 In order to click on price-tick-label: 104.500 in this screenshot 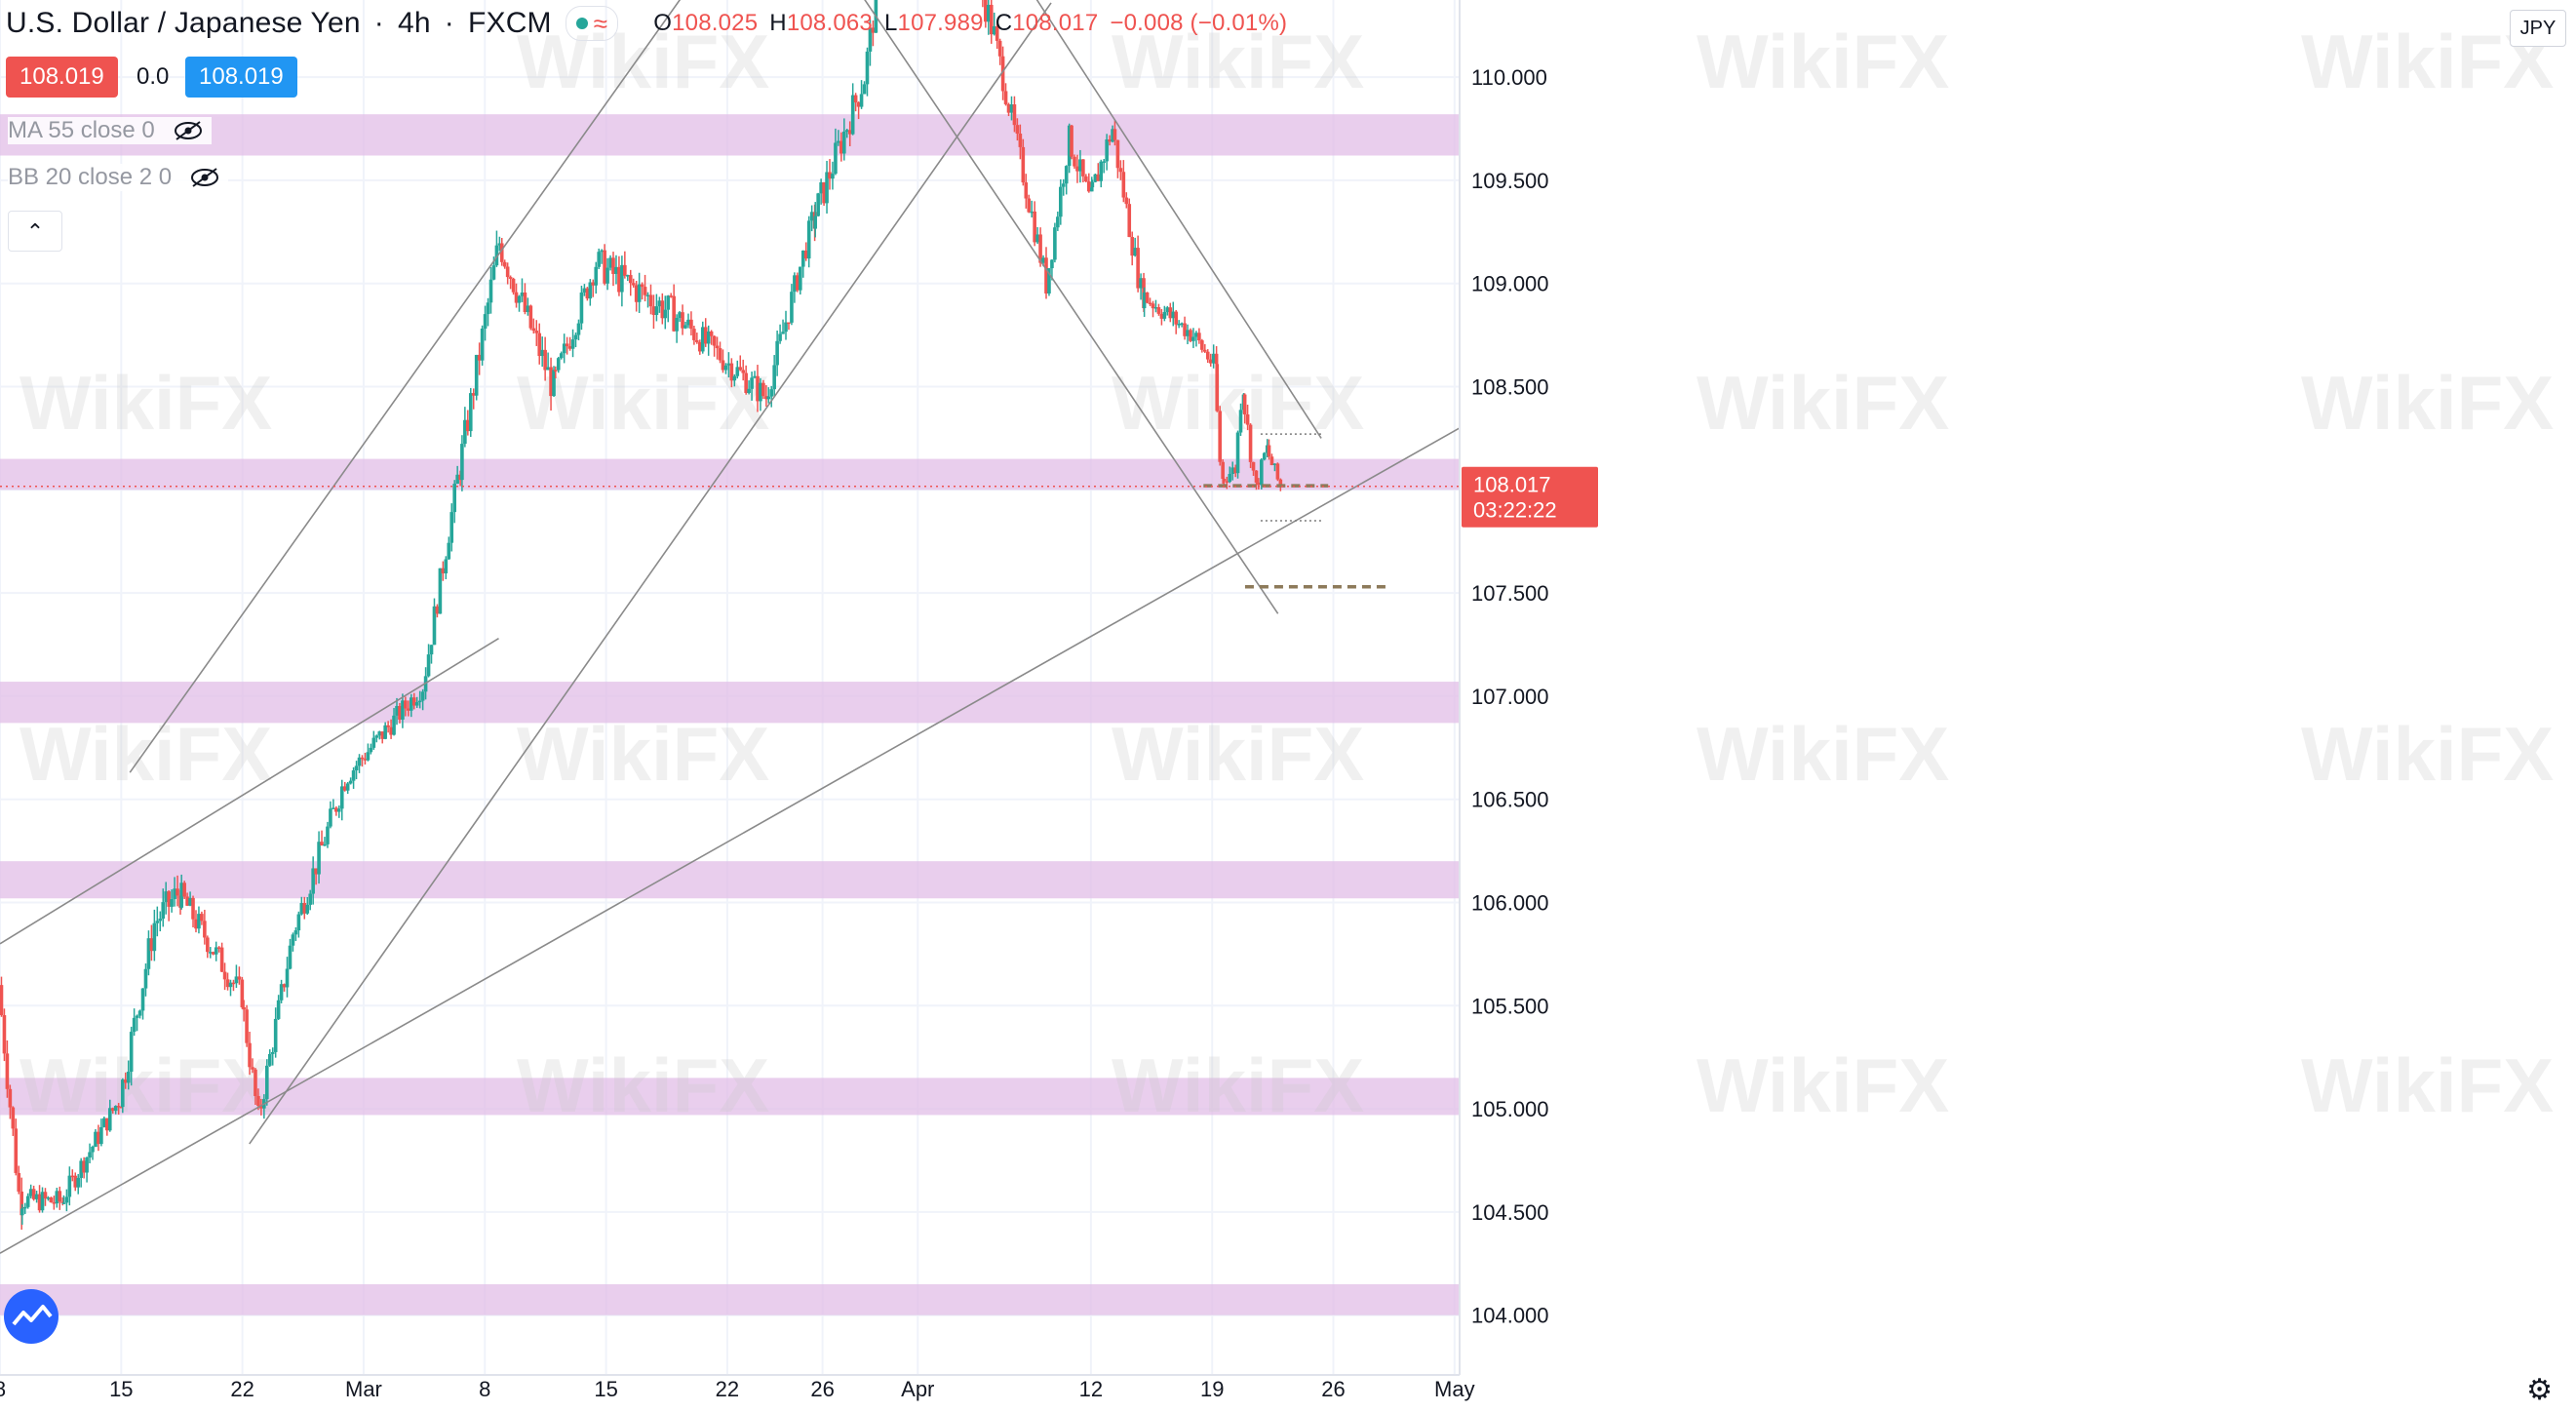, I will do `click(1510, 1212)`.